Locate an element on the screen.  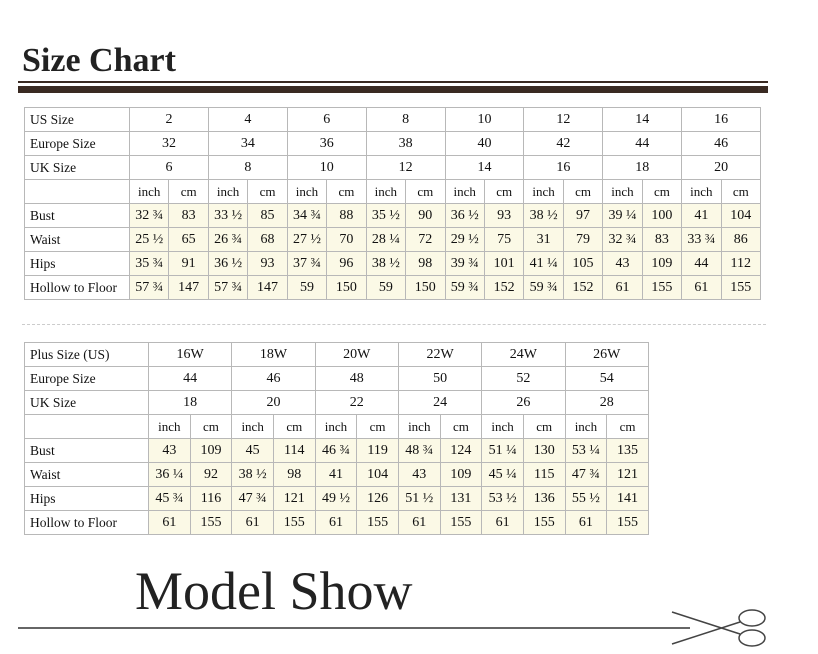
row-label: Hips is located at coordinates (77, 263).